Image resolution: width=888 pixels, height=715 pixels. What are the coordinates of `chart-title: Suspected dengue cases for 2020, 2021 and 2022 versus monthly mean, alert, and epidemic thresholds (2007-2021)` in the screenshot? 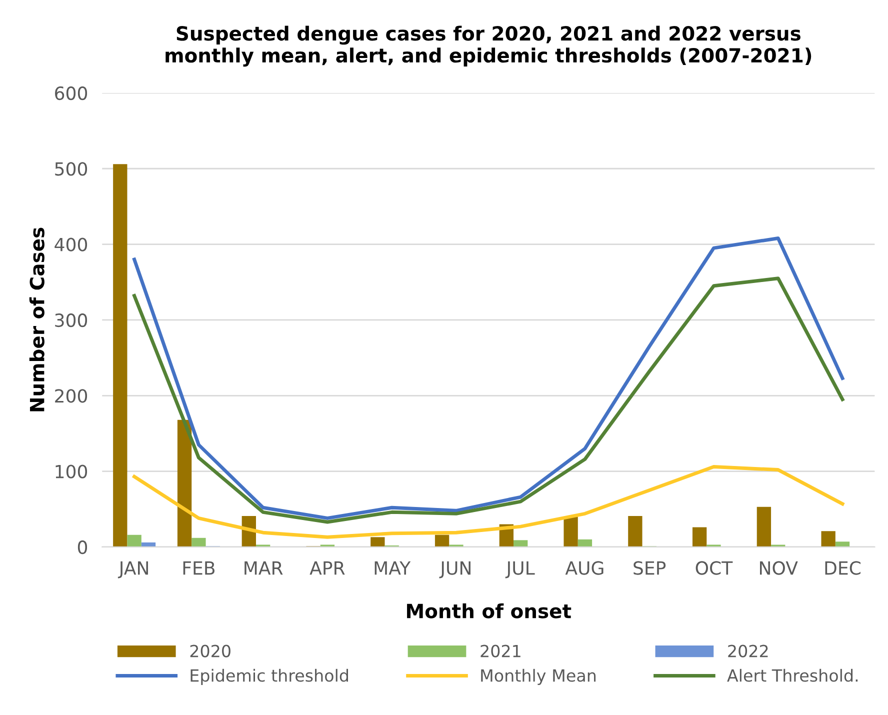 It's located at (489, 46).